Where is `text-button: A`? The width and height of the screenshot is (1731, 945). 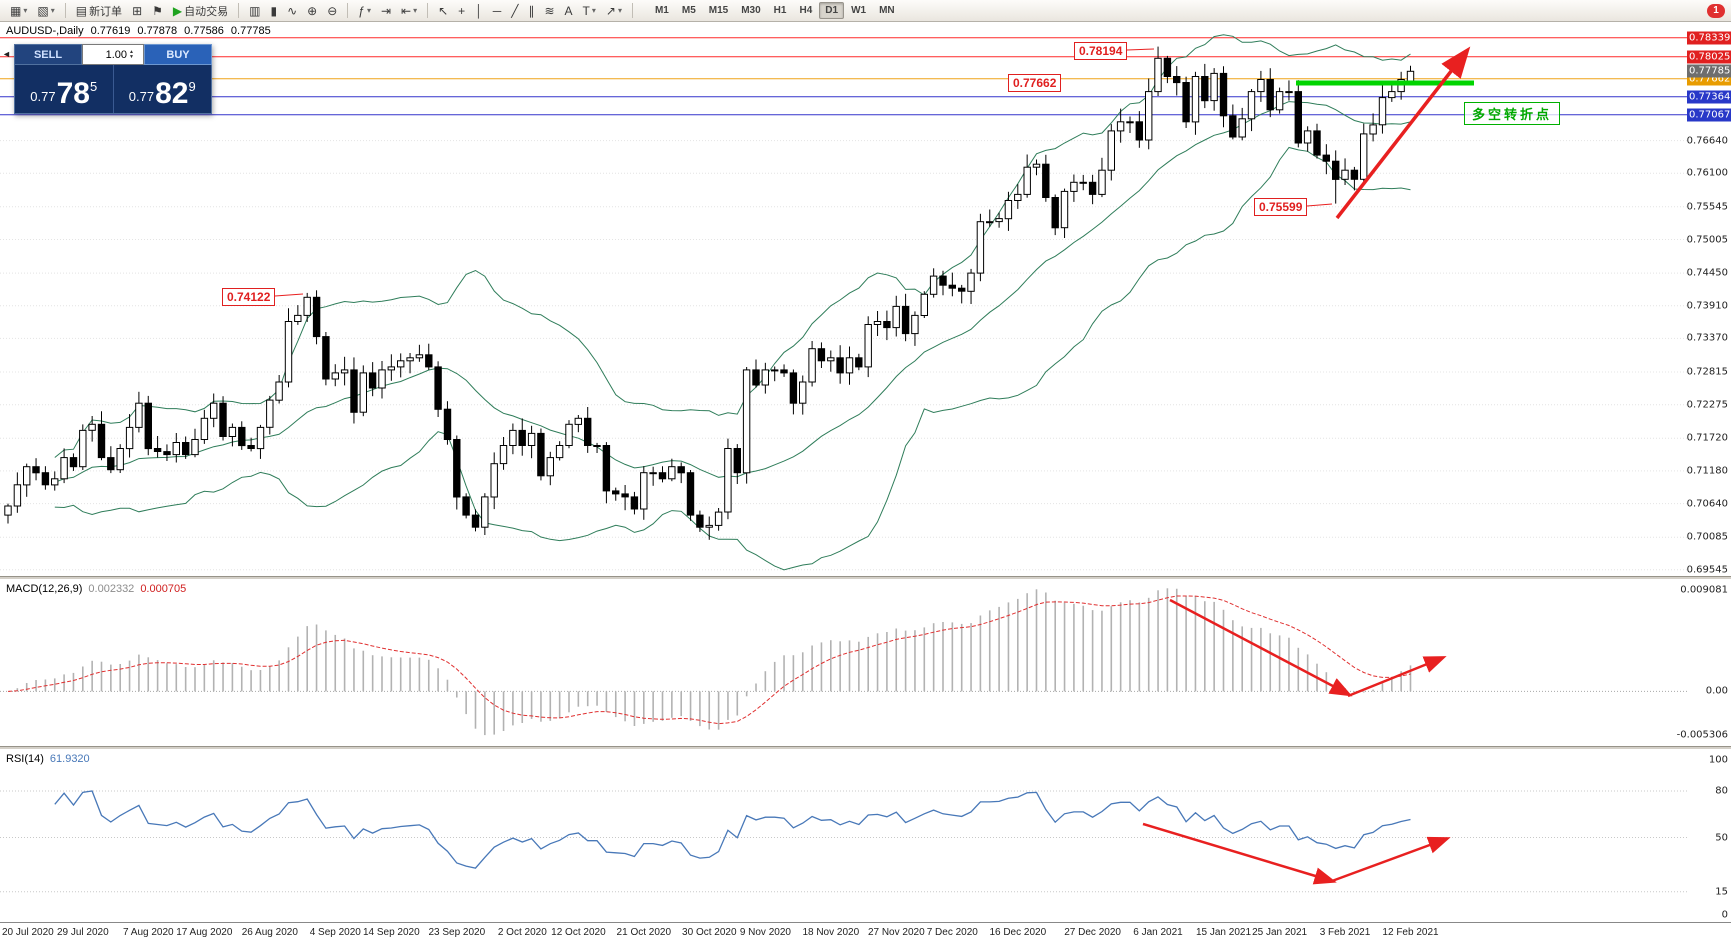 text-button: A is located at coordinates (569, 11).